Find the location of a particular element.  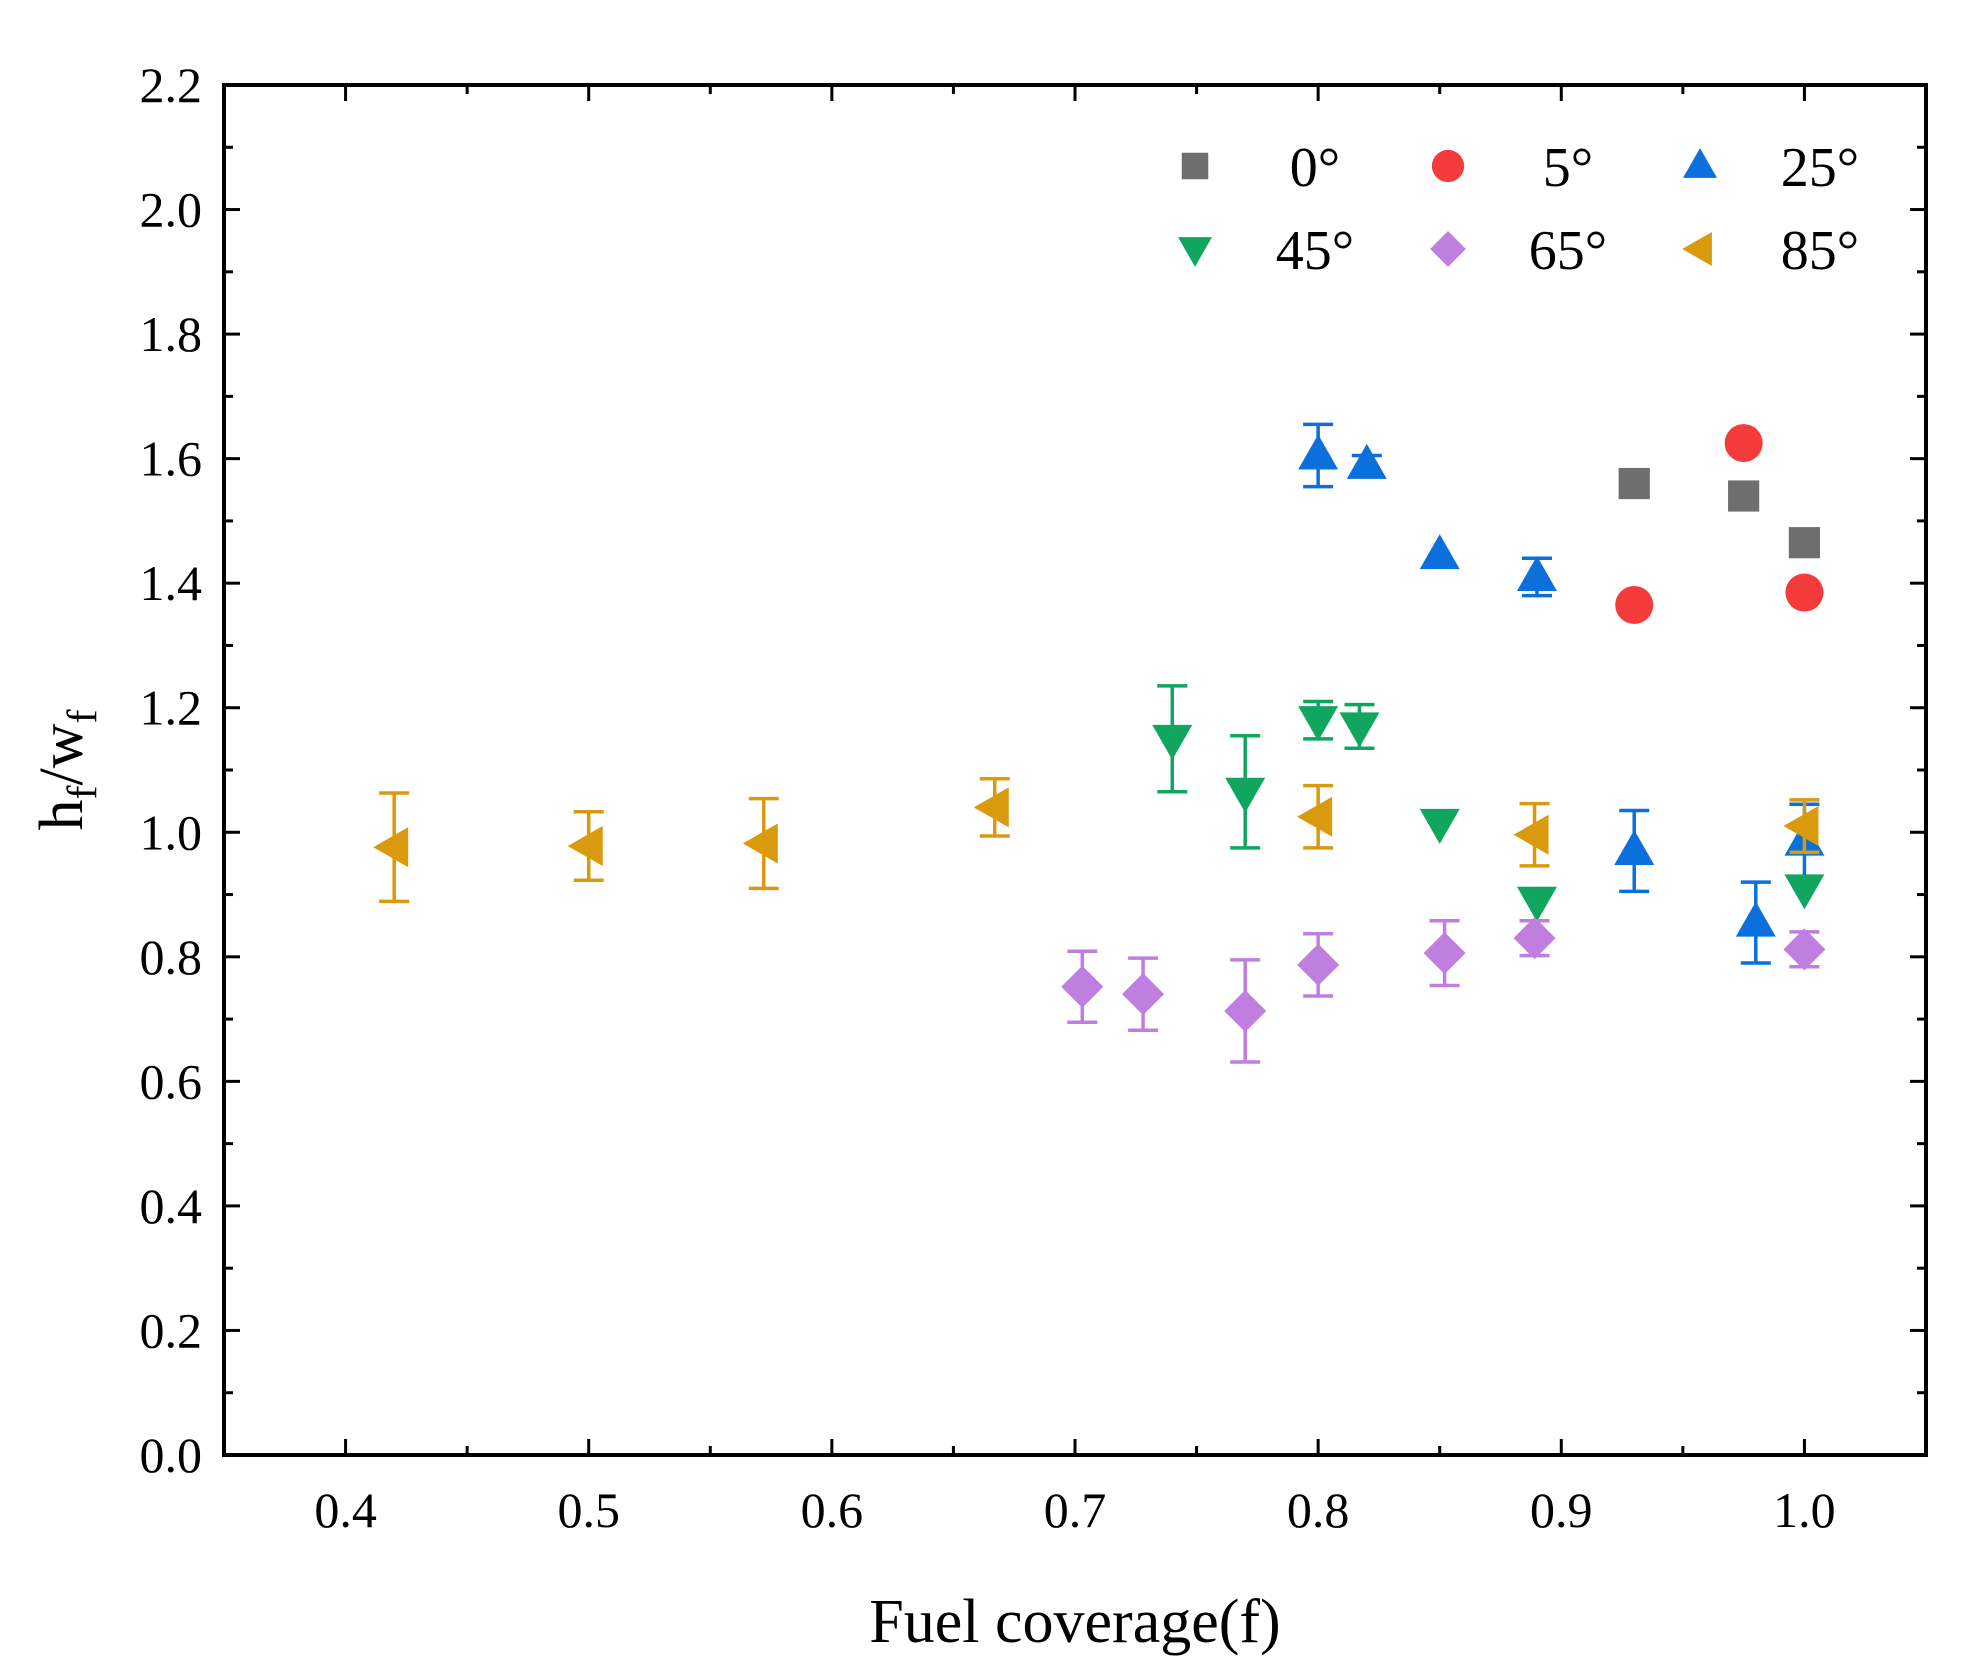

x-tick-label: 0.7 is located at coordinates (1075, 1510).